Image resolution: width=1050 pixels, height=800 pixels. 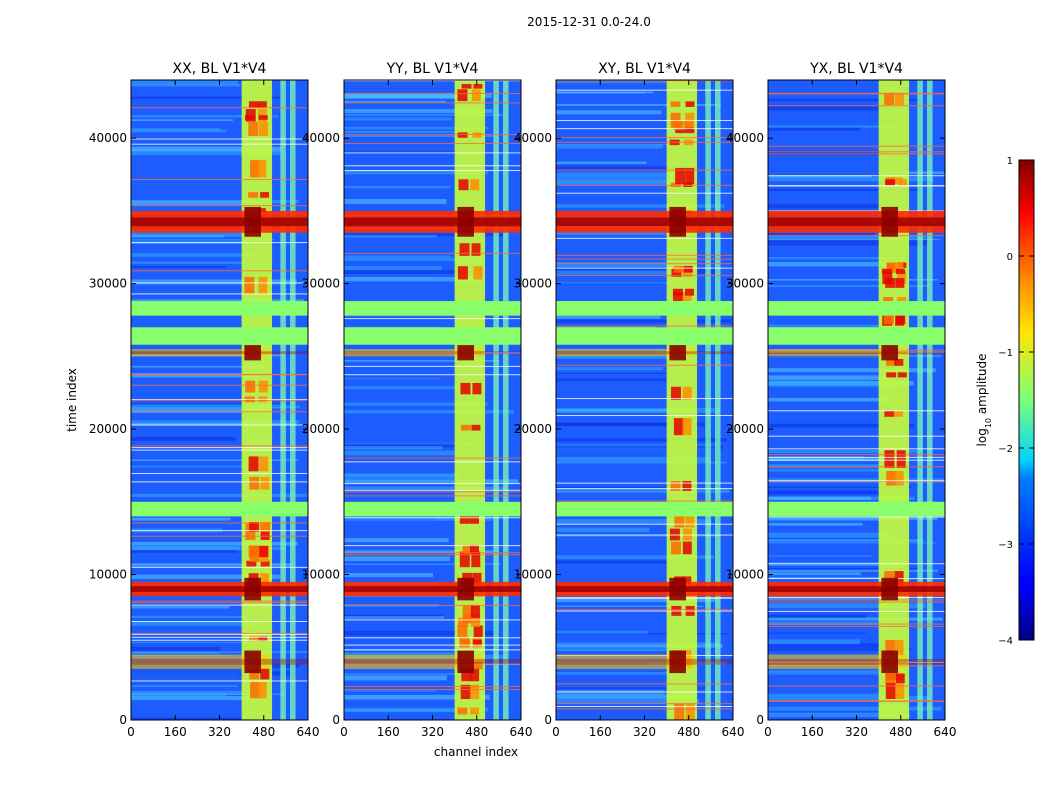 I want to click on y-tick-label: 10000, so click(x=321, y=575).